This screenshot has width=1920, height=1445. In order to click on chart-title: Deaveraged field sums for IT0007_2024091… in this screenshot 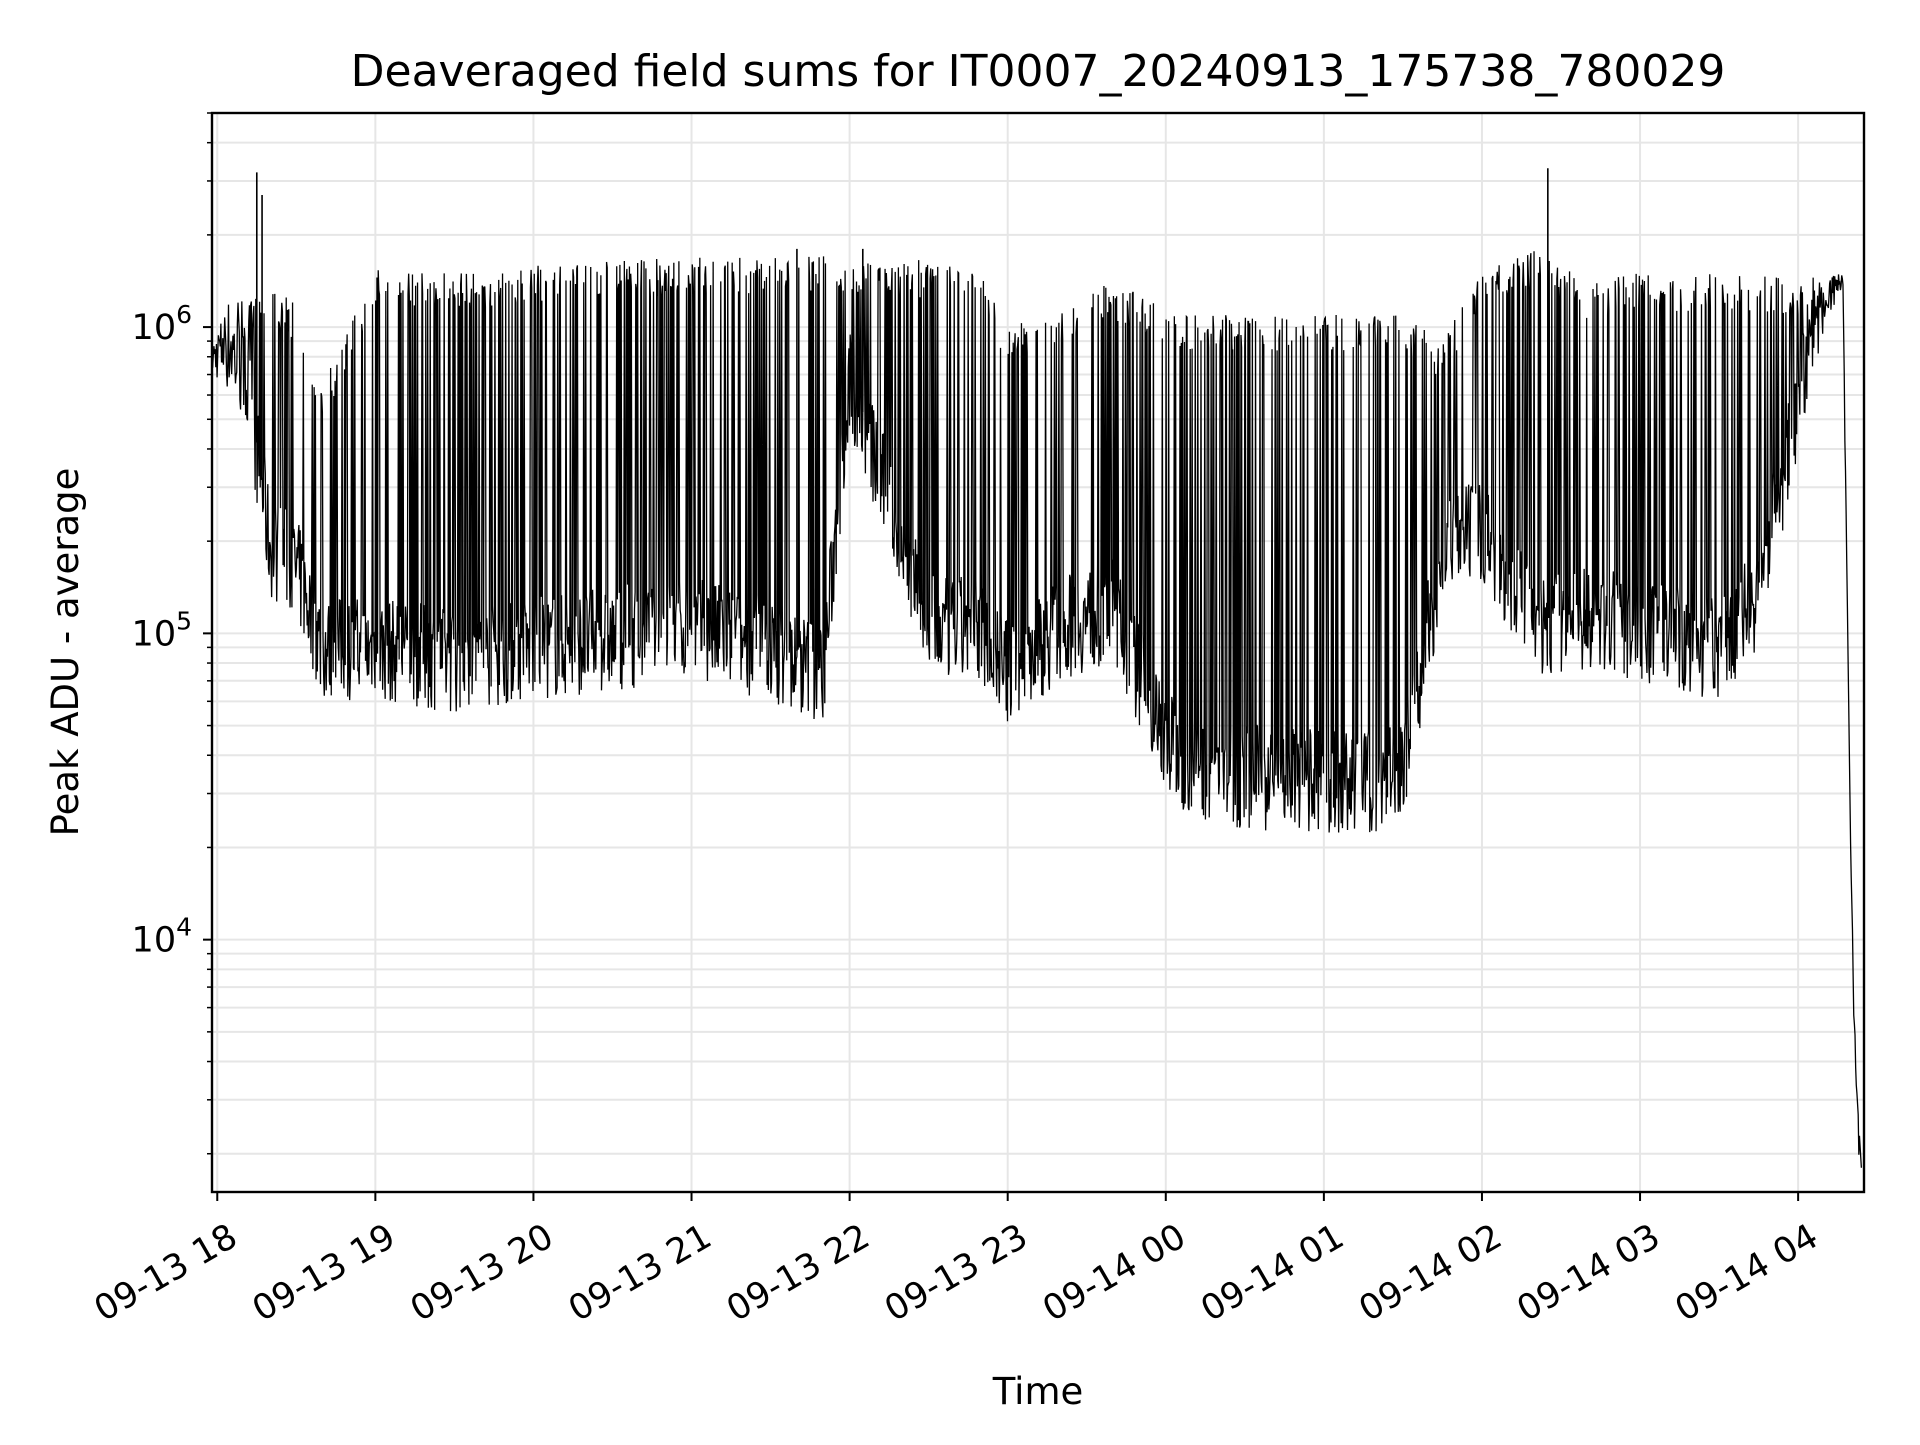, I will do `click(1038, 71)`.